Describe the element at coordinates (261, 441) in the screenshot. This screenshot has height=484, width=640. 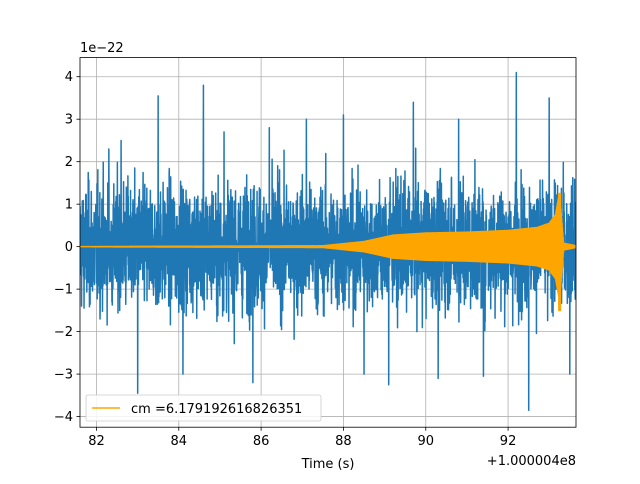
I see `x-tick-label: 86` at that location.